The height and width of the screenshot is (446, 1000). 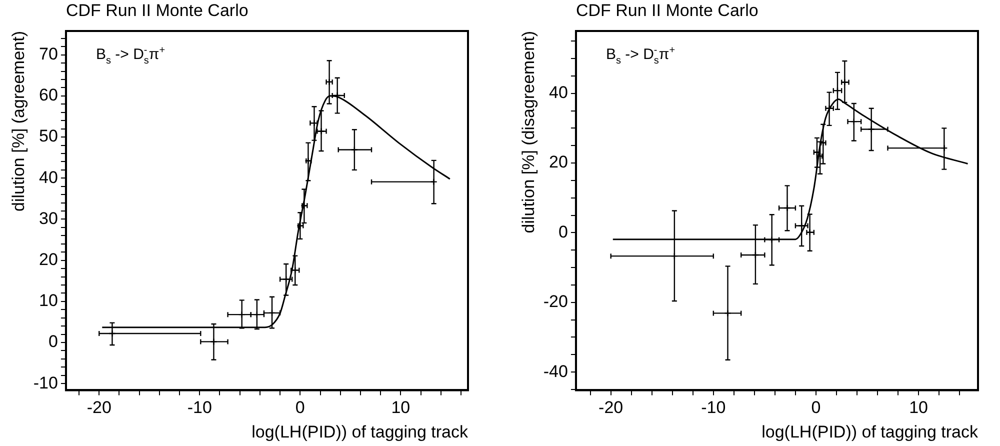 I want to click on y-tick-label: 30, so click(x=48, y=218).